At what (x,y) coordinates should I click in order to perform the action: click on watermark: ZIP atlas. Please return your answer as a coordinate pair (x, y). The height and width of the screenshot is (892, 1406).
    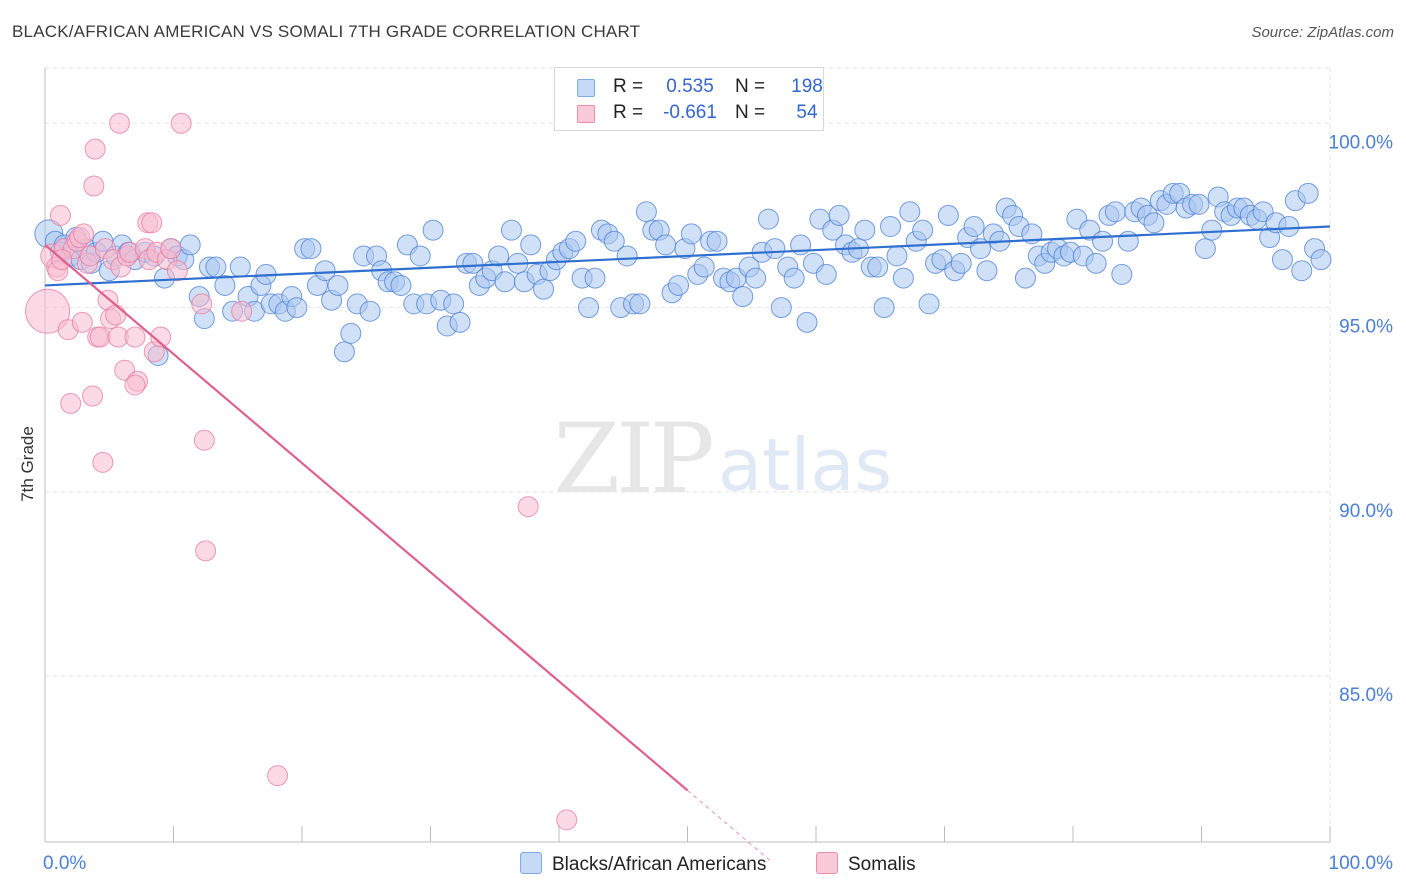
    Looking at the image, I should click on (722, 459).